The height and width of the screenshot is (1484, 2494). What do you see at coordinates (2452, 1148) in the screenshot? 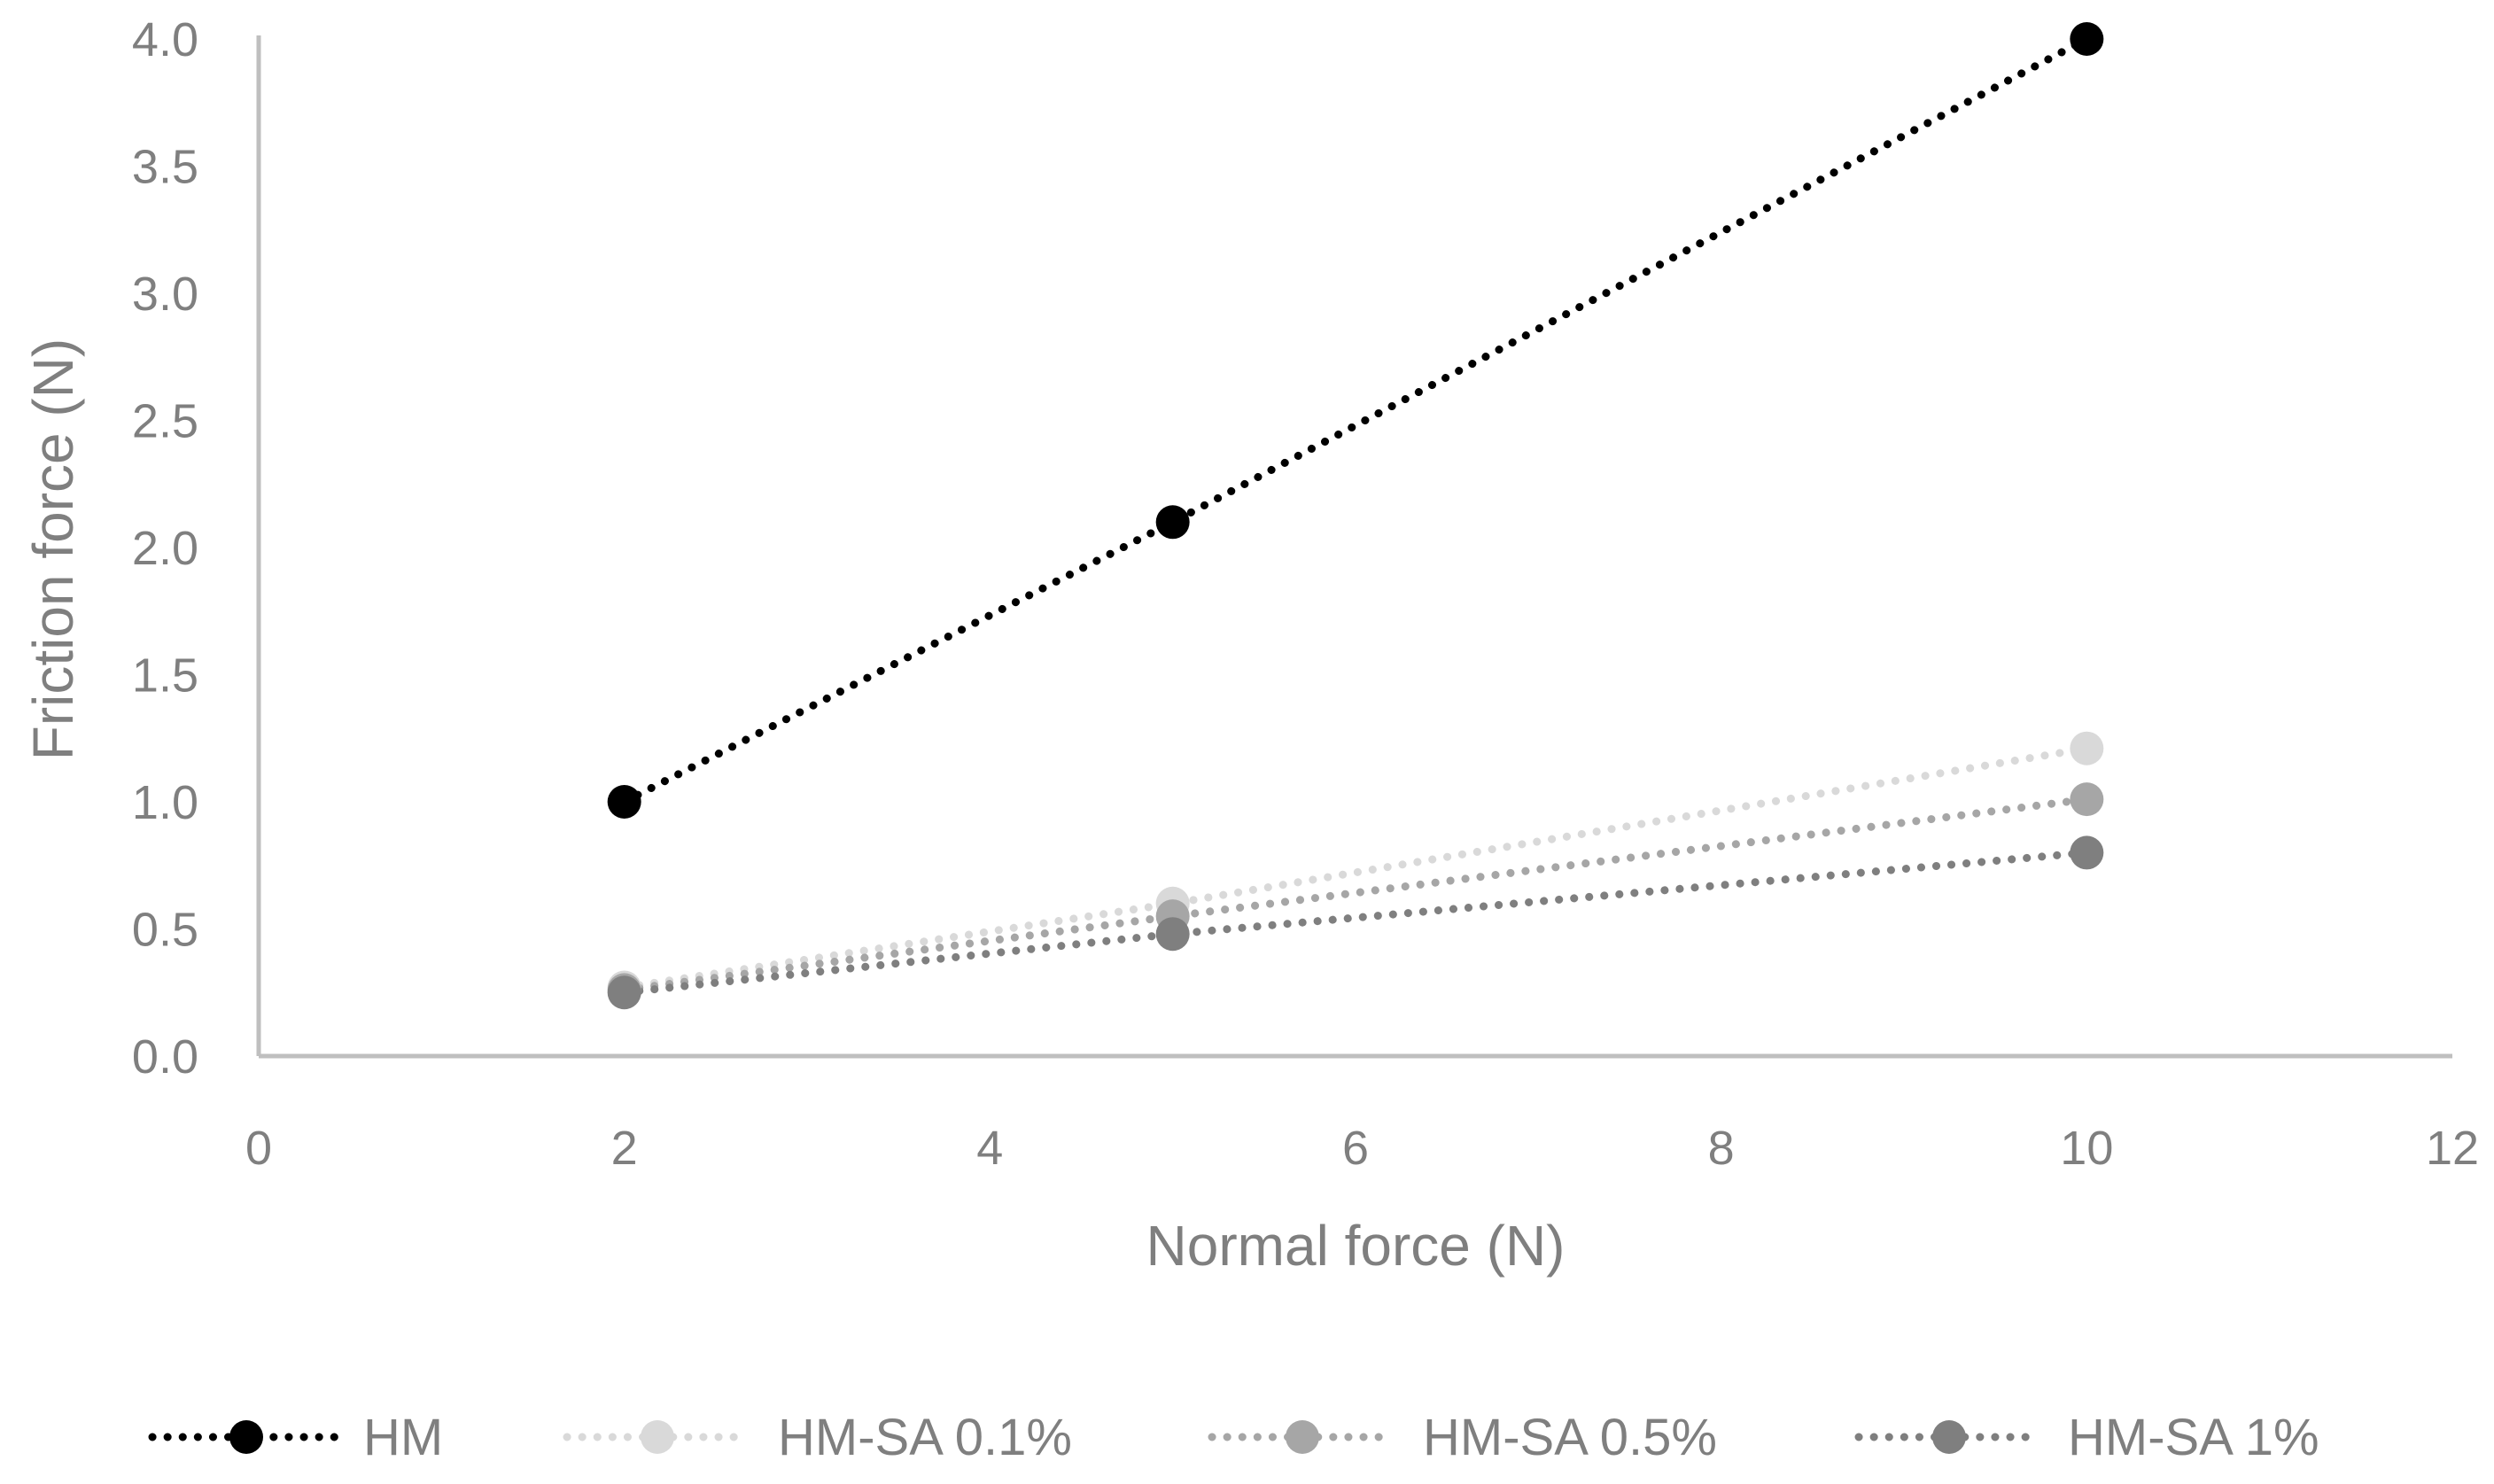
I see `x-tick-label: 12` at bounding box center [2452, 1148].